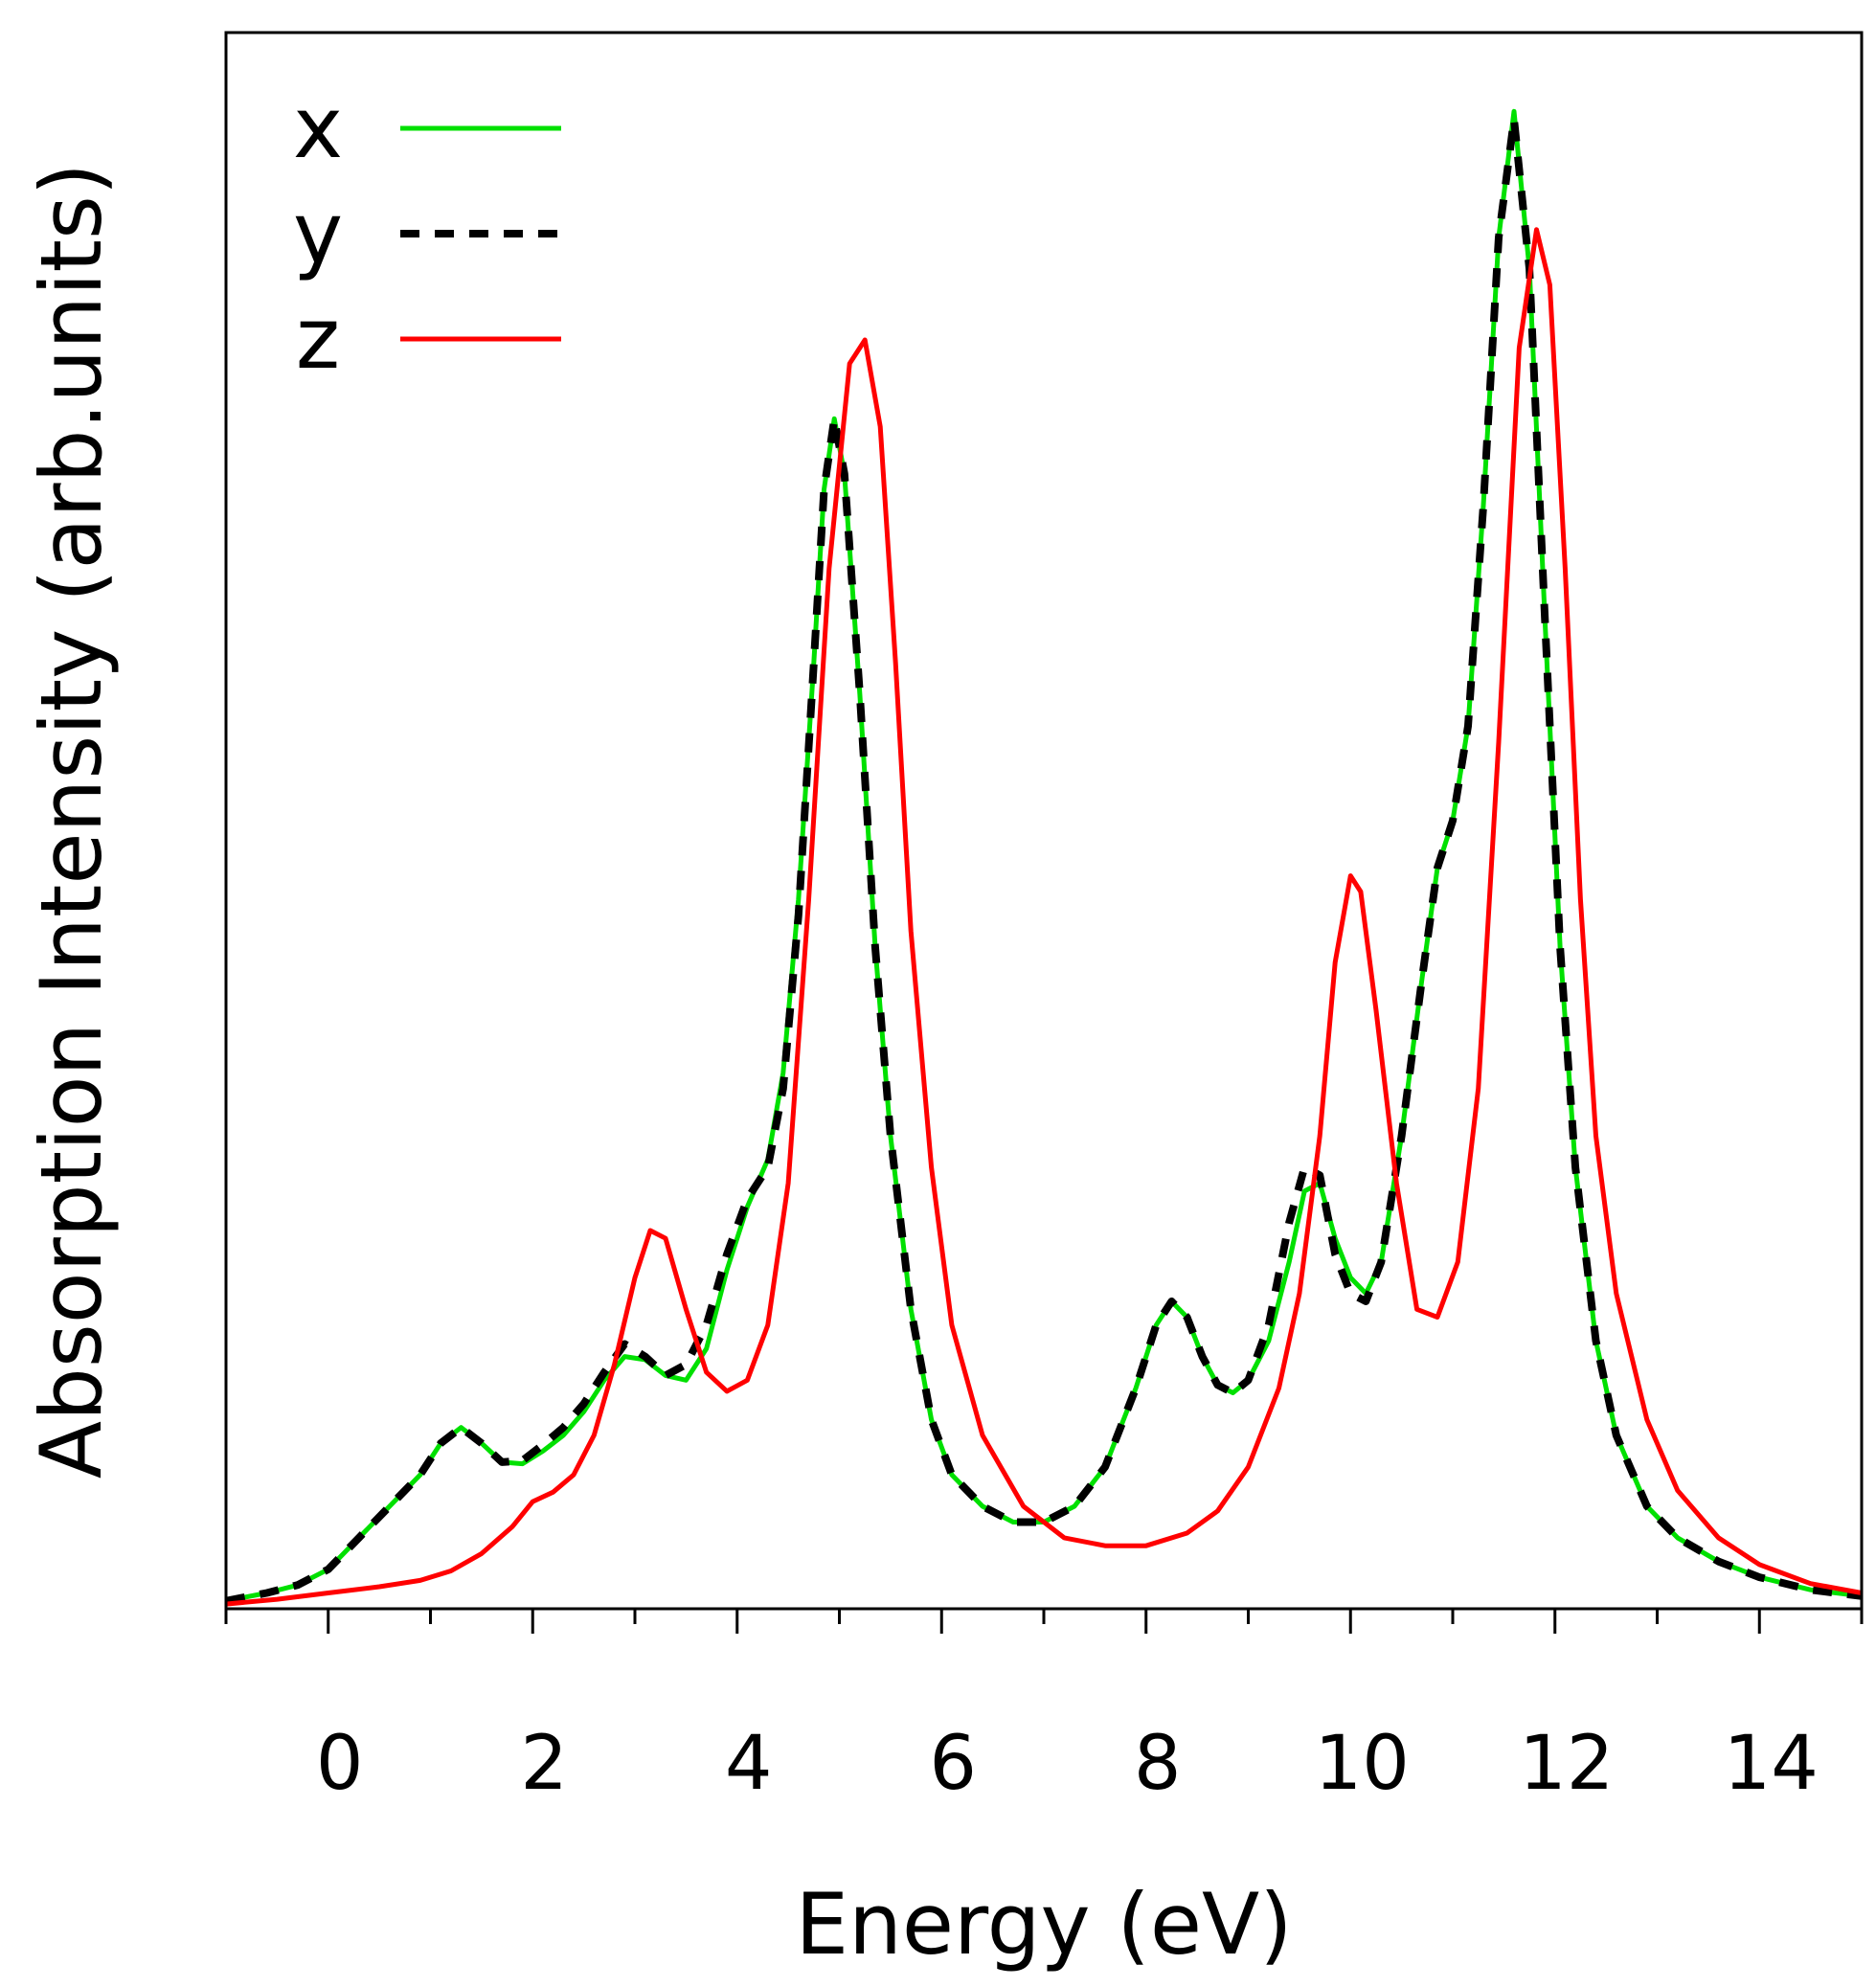 Image resolution: width=1876 pixels, height=1987 pixels. What do you see at coordinates (340, 1764) in the screenshot?
I see `x-tick-label: 0` at bounding box center [340, 1764].